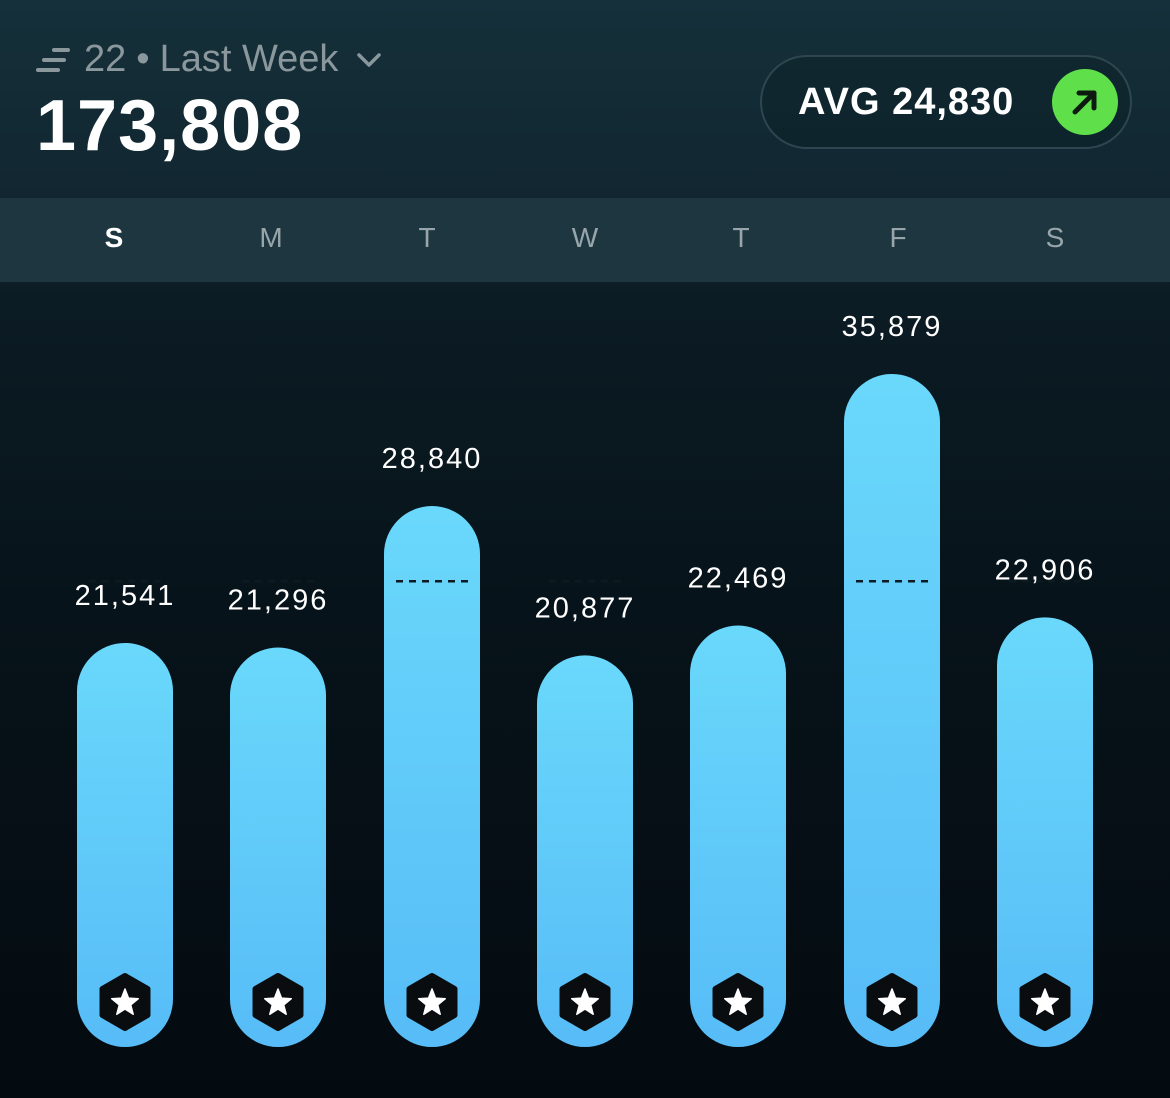 This screenshot has width=1170, height=1098. I want to click on weekday-bar: S M T W T F S, so click(585, 240).